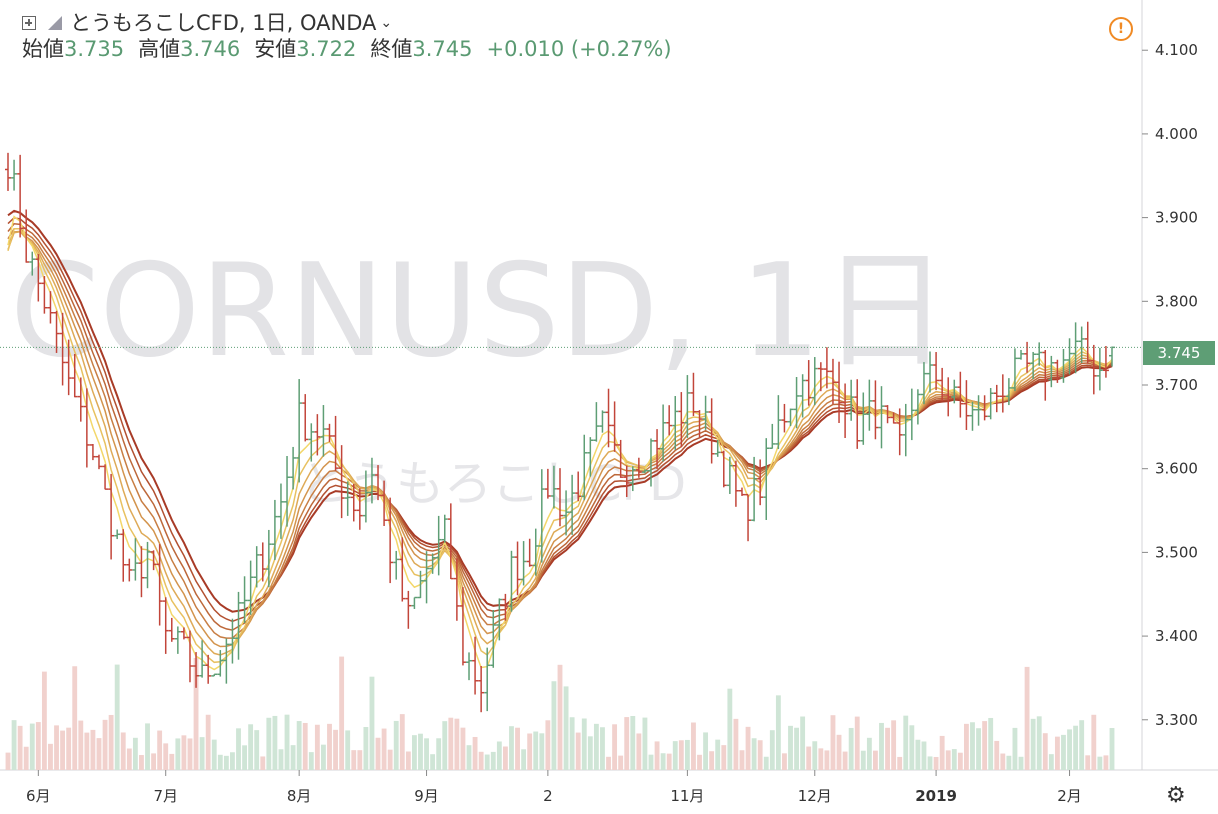 The width and height of the screenshot is (1218, 814). Describe the element at coordinates (159, 48) in the screenshot. I see `high-label: 高値` at that location.